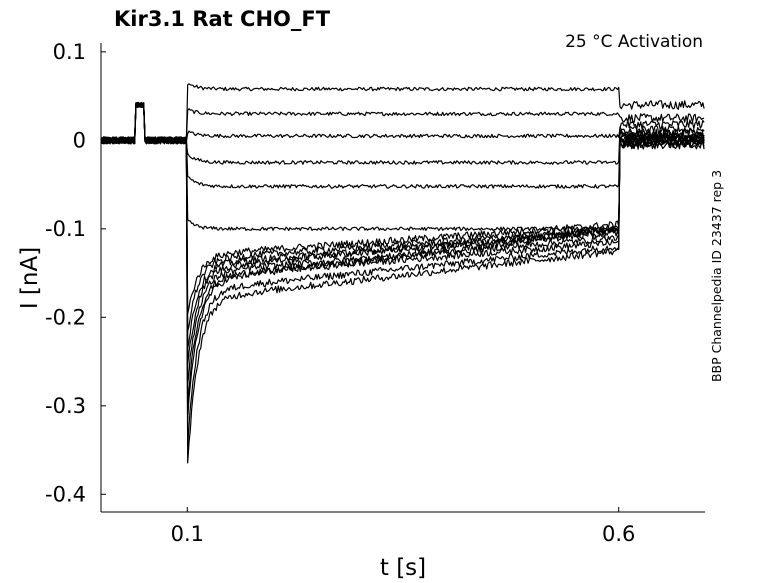 The image size is (778, 583). What do you see at coordinates (69, 52) in the screenshot?
I see `y-tick-label: 0.1` at bounding box center [69, 52].